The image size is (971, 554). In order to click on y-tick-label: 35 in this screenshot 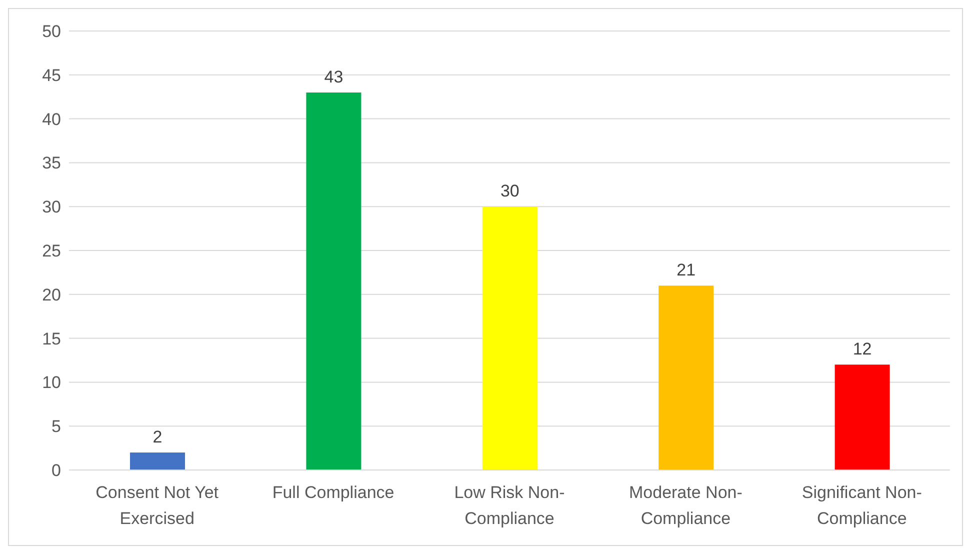, I will do `click(51, 163)`.